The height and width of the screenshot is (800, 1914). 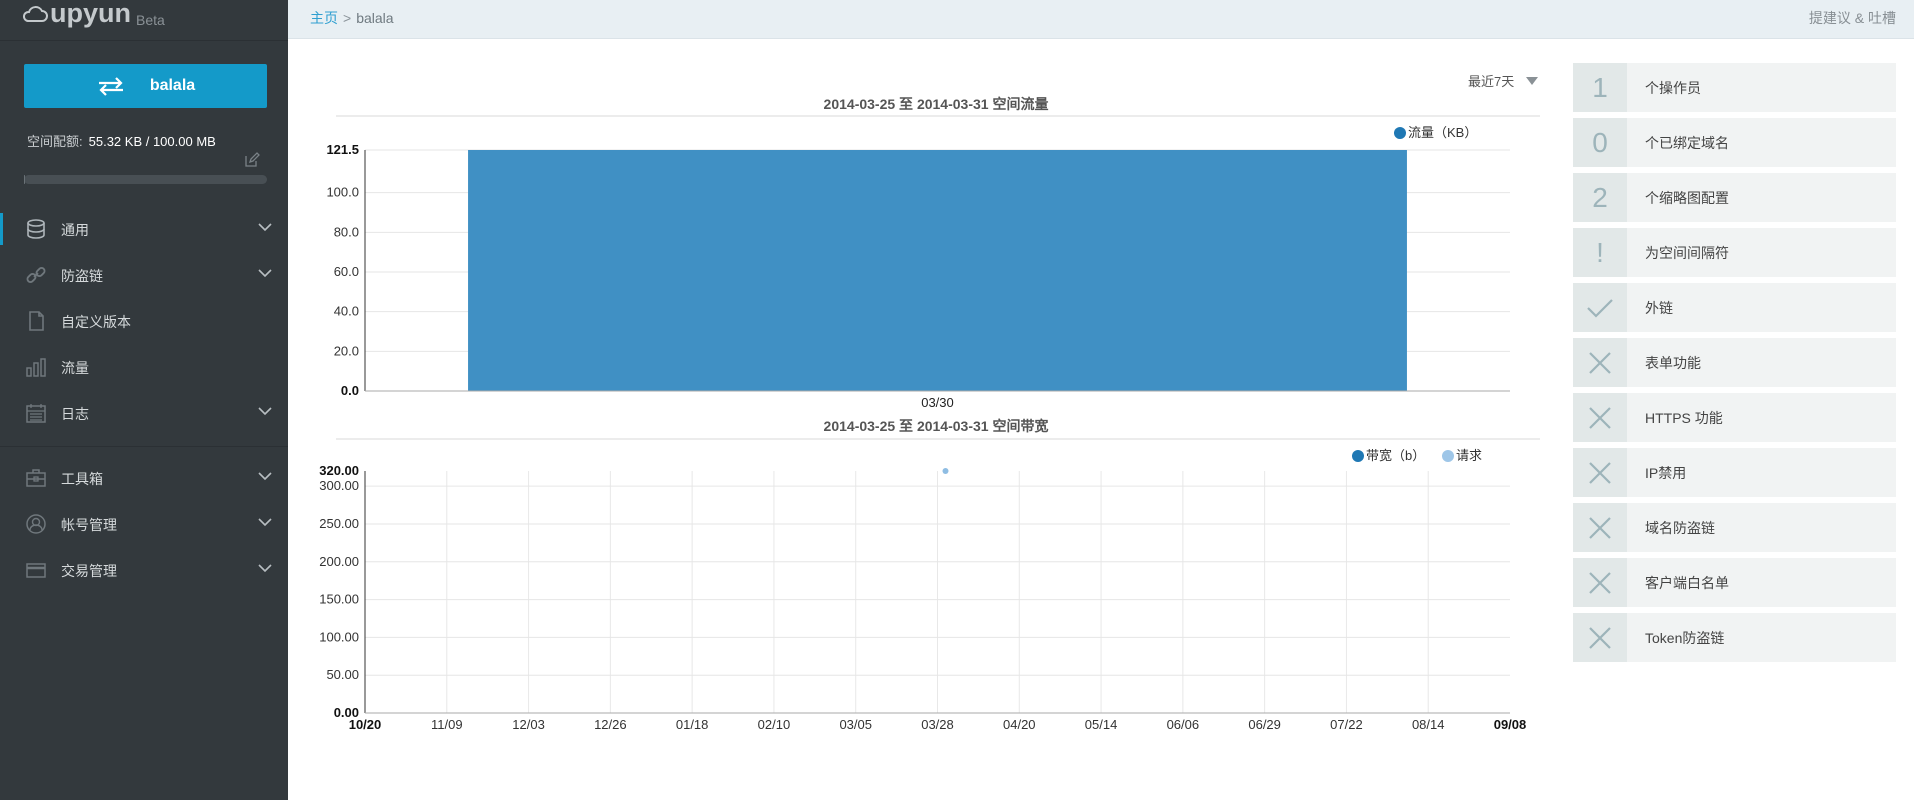 I want to click on sidebar-item-label: 通用, so click(x=75, y=230).